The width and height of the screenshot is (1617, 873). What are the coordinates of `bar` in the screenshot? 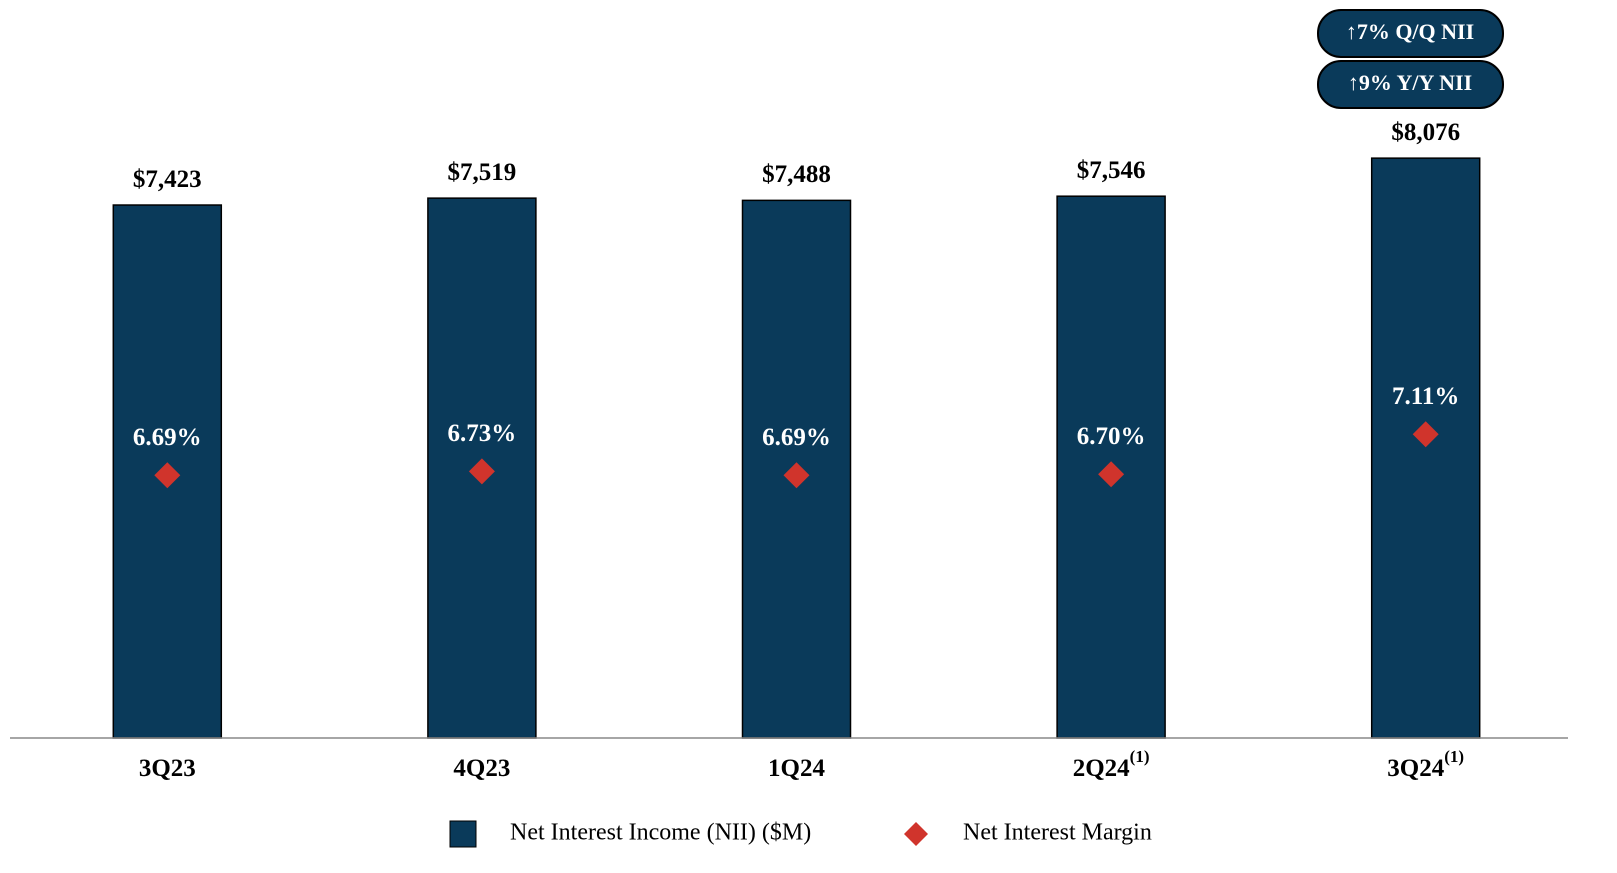 It's located at (1425, 448).